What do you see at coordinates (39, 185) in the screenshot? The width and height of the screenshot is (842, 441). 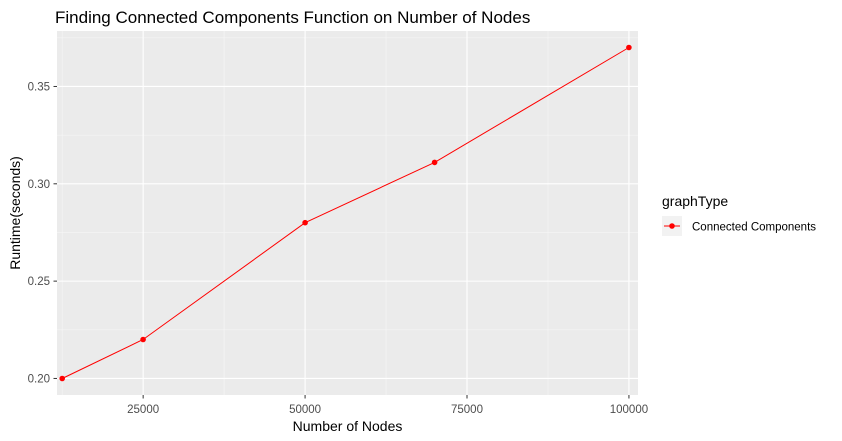 I see `y-tick-label: 0.30` at bounding box center [39, 185].